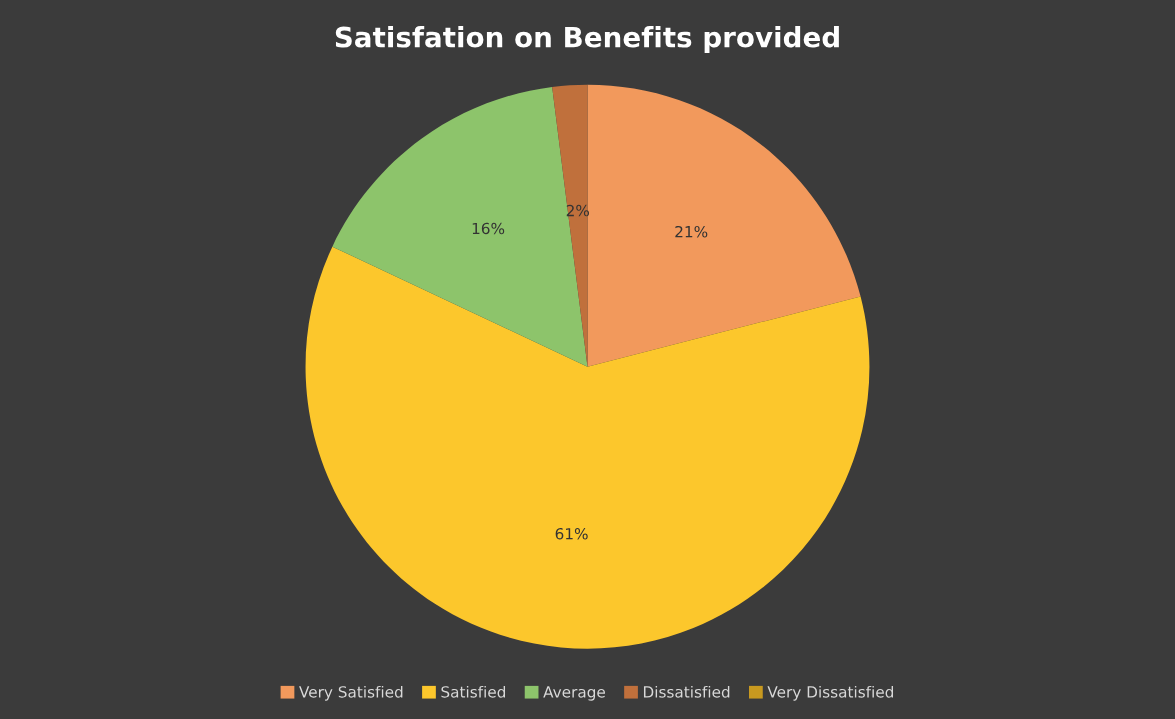  I want to click on legend-label: Very Dissatisfied, so click(830, 693).